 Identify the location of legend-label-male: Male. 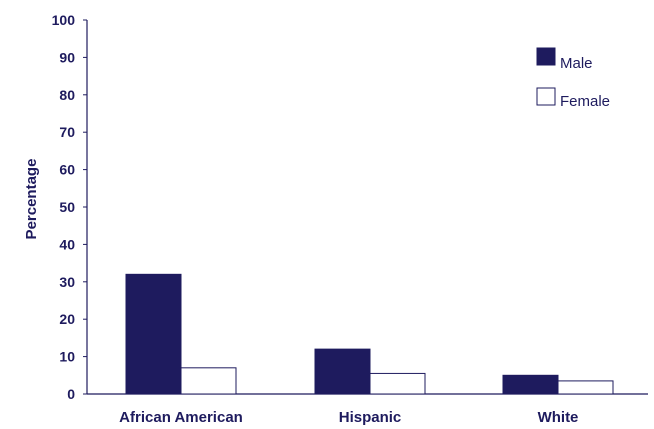
(576, 63).